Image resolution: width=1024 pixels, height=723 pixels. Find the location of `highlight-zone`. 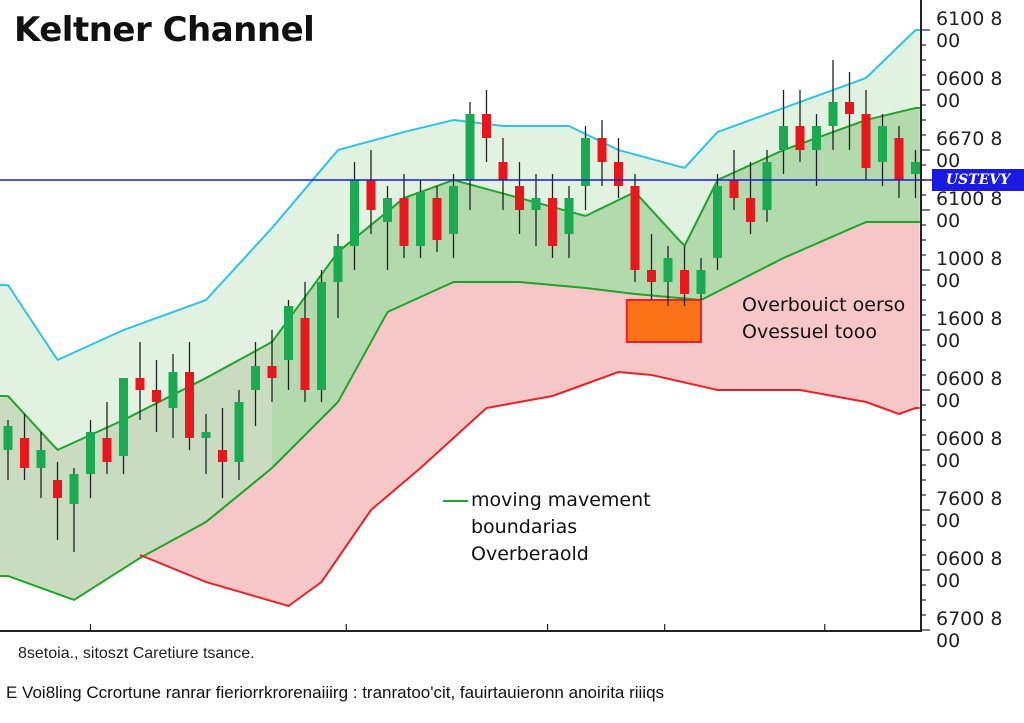

highlight-zone is located at coordinates (663, 321).